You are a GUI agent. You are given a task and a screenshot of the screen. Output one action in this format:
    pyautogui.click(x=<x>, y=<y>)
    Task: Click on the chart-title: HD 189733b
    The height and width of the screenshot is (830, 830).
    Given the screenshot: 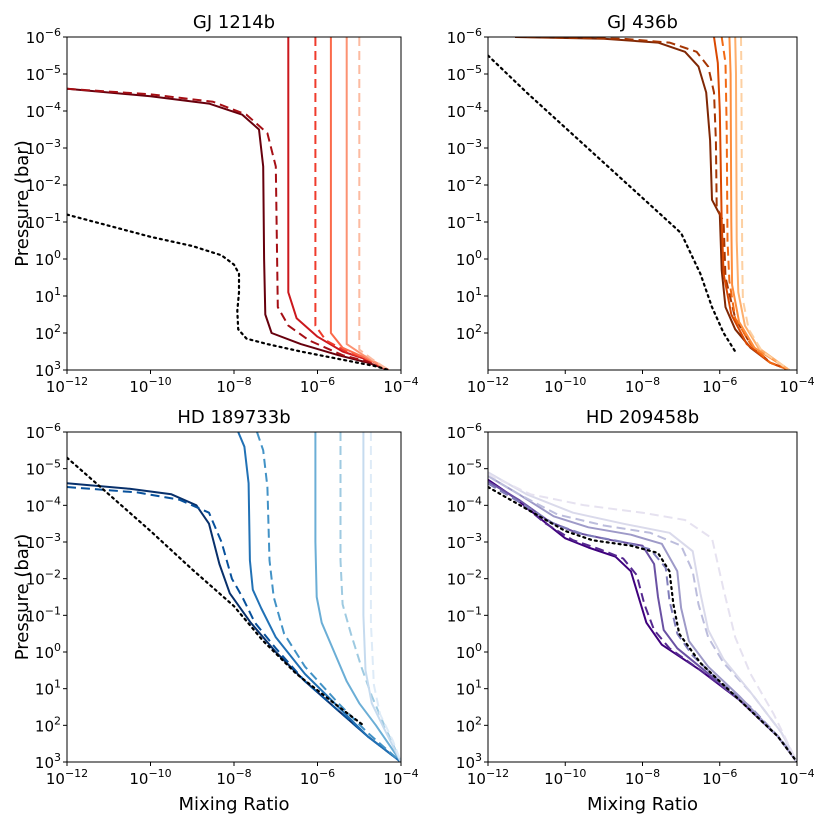 What is the action you would take?
    pyautogui.click(x=233, y=417)
    